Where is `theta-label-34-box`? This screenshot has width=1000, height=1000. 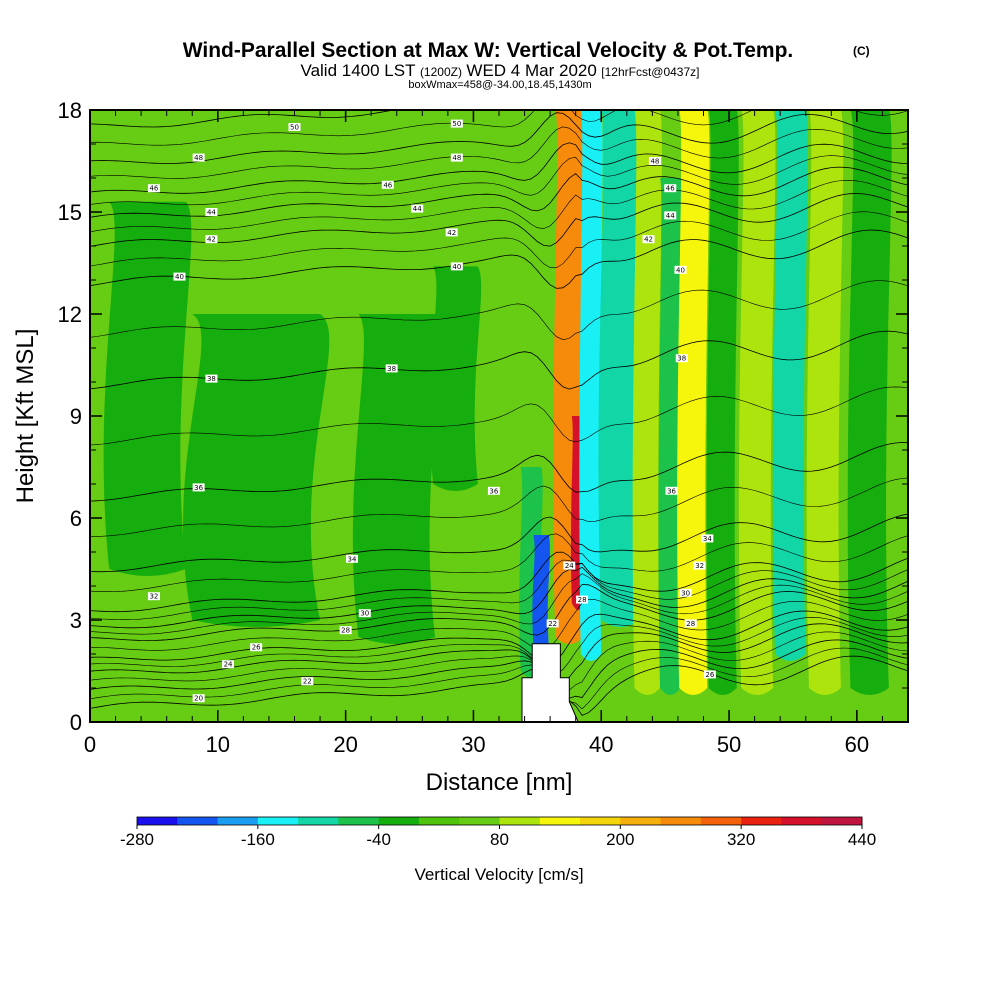 theta-label-34-box is located at coordinates (352, 558).